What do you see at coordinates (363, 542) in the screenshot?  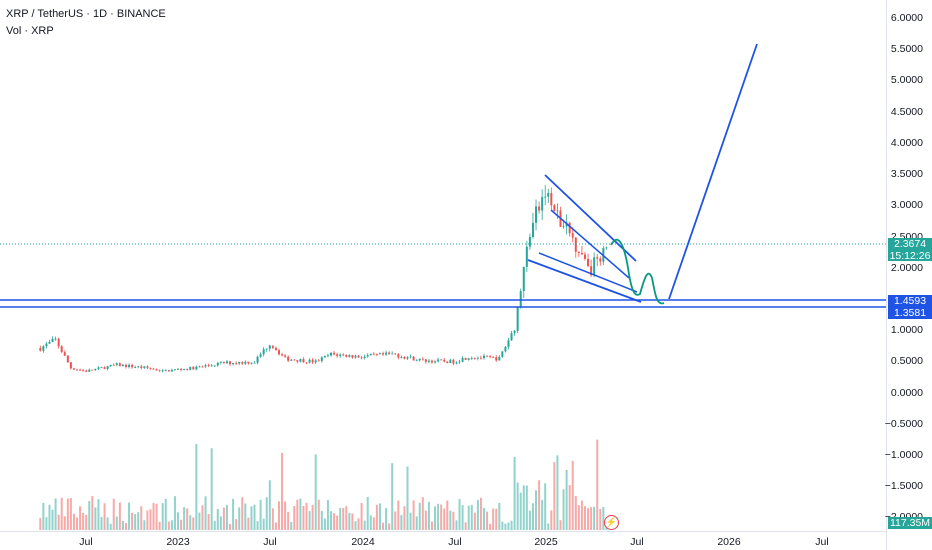 I see `time-label: 2024` at bounding box center [363, 542].